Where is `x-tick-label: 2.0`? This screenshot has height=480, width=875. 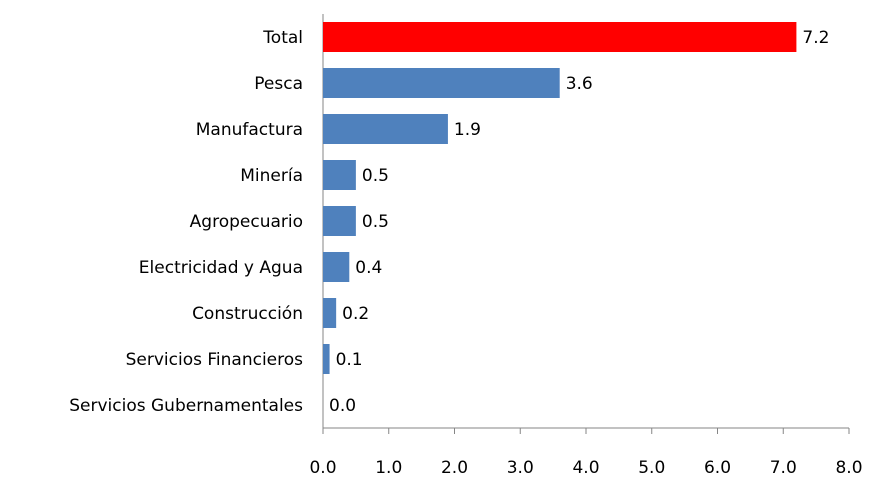 x-tick-label: 2.0 is located at coordinates (454, 468).